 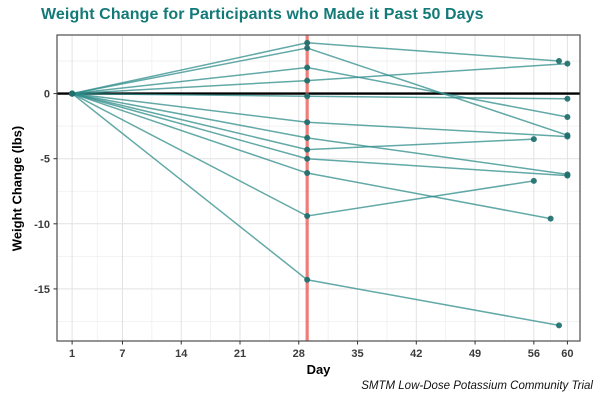 I want to click on chart-caption: SMTM Low-Dose Potassium Community Trial, so click(x=477, y=386).